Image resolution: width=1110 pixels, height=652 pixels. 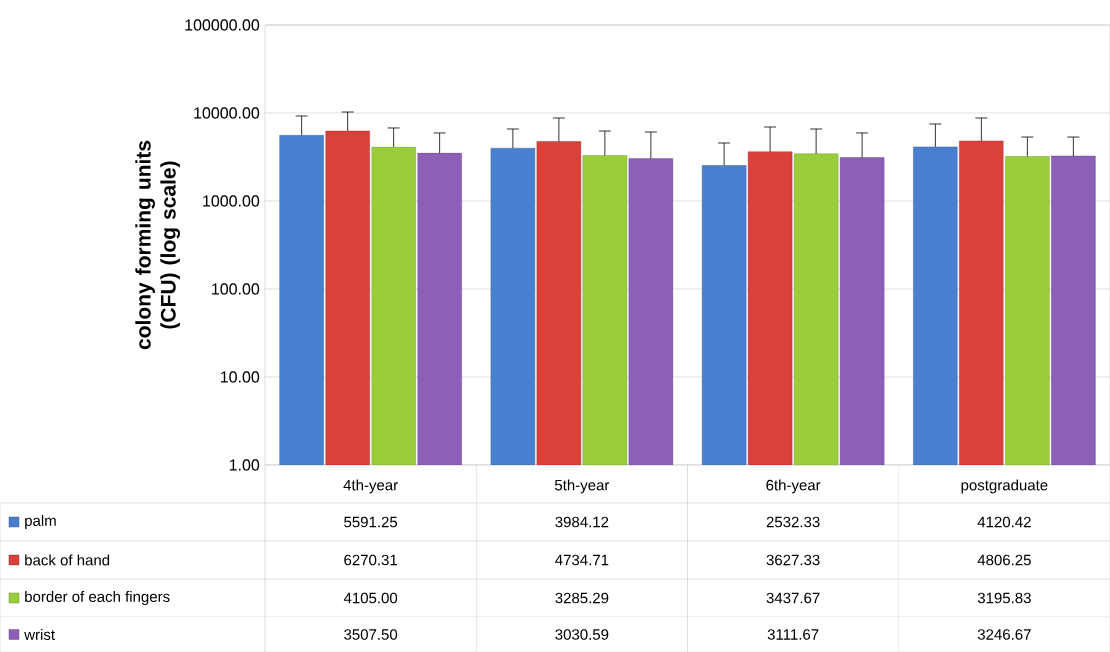 What do you see at coordinates (371, 634) in the screenshot?
I see `data-label: 3507.50` at bounding box center [371, 634].